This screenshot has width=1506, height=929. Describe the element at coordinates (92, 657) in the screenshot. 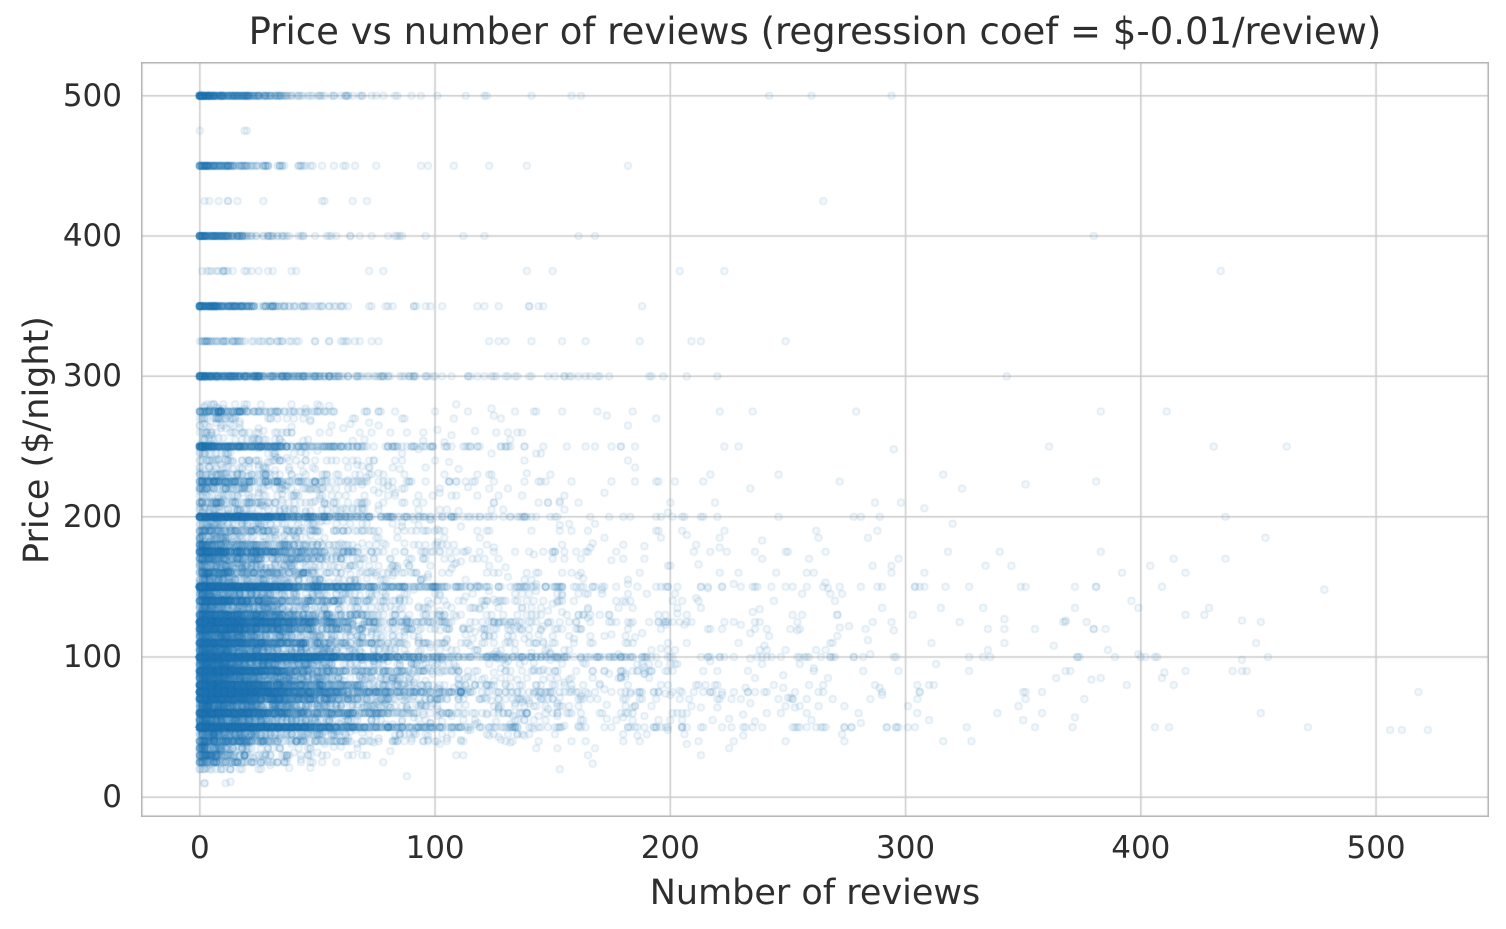

I see `y-tick-label: 100` at that location.